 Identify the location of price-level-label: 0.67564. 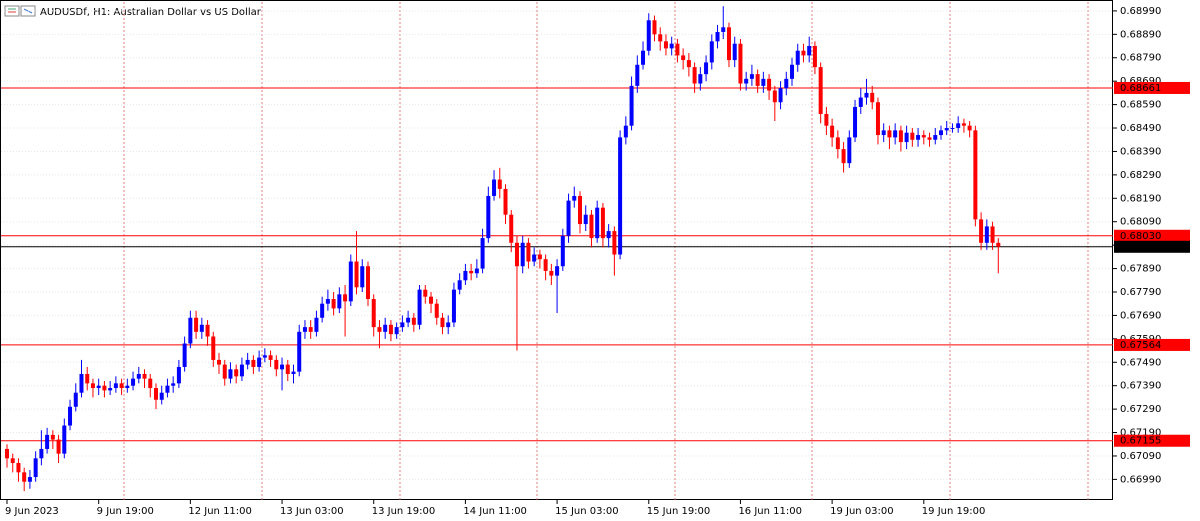
(1140, 345).